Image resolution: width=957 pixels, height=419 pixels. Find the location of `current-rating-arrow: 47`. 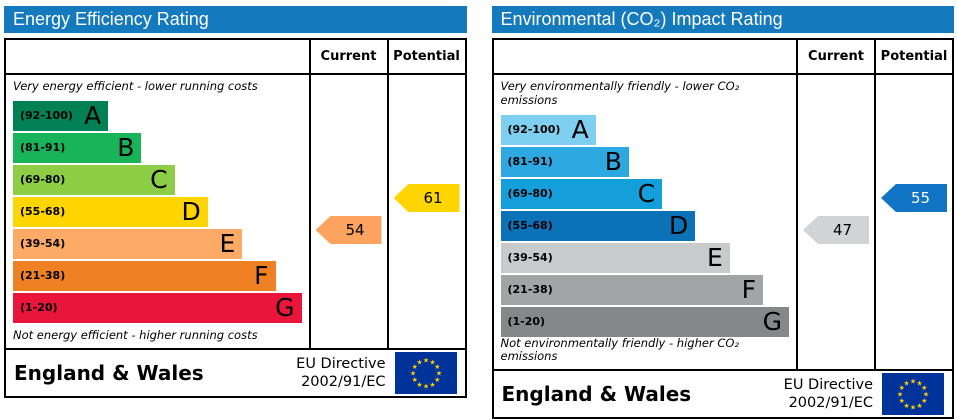

current-rating-arrow: 47 is located at coordinates (836, 230).